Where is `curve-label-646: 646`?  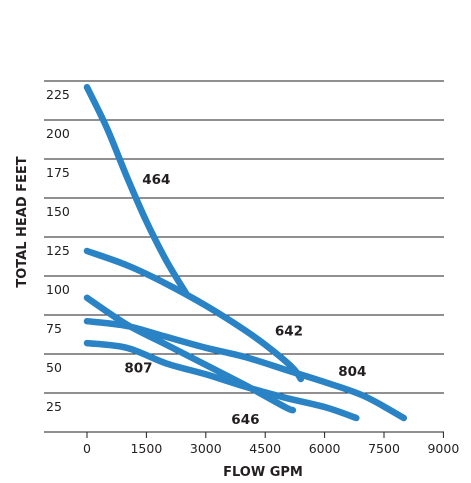
curve-label-646: 646 is located at coordinates (245, 420).